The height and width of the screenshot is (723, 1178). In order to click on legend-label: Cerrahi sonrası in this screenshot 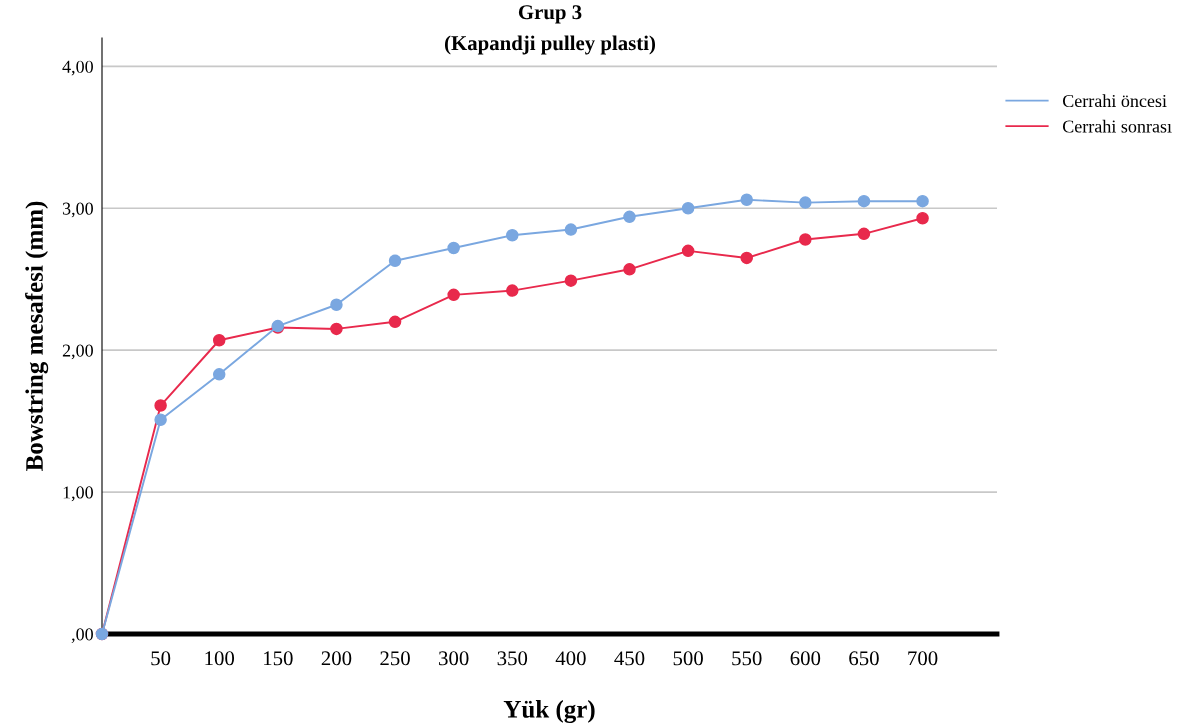, I will do `click(1117, 126)`.